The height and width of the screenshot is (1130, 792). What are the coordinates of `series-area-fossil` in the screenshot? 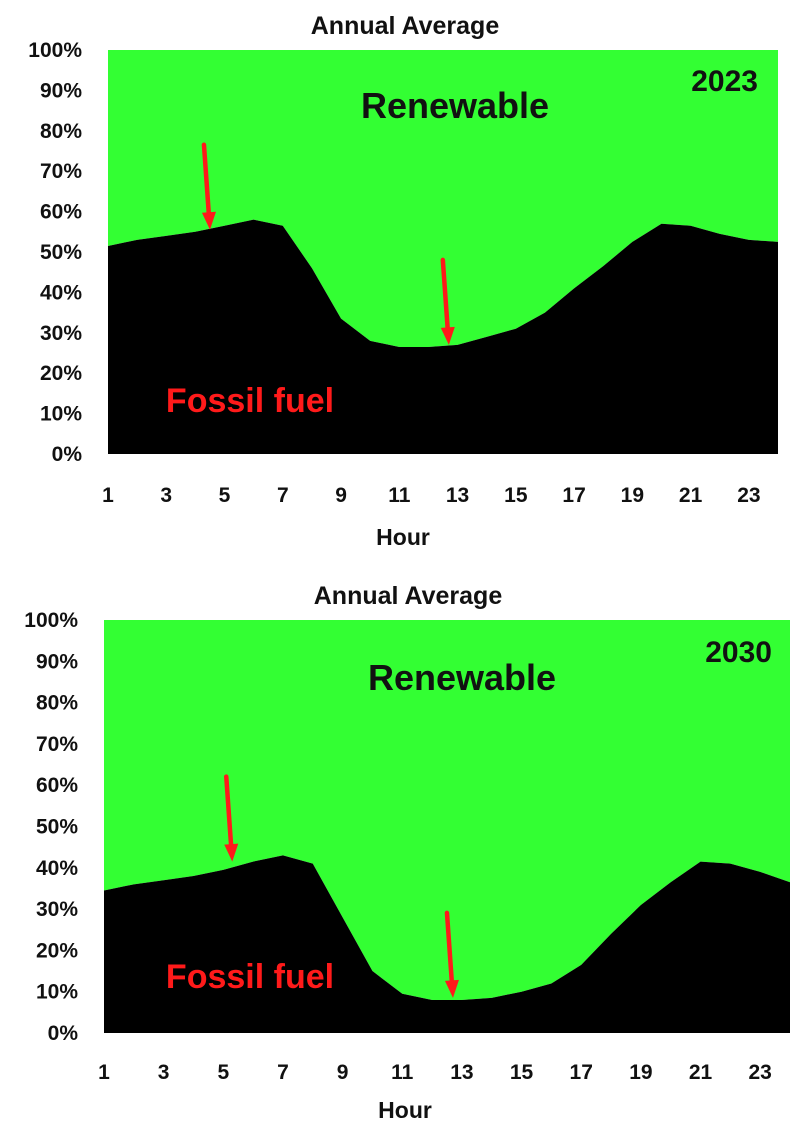 It's located at (447, 944).